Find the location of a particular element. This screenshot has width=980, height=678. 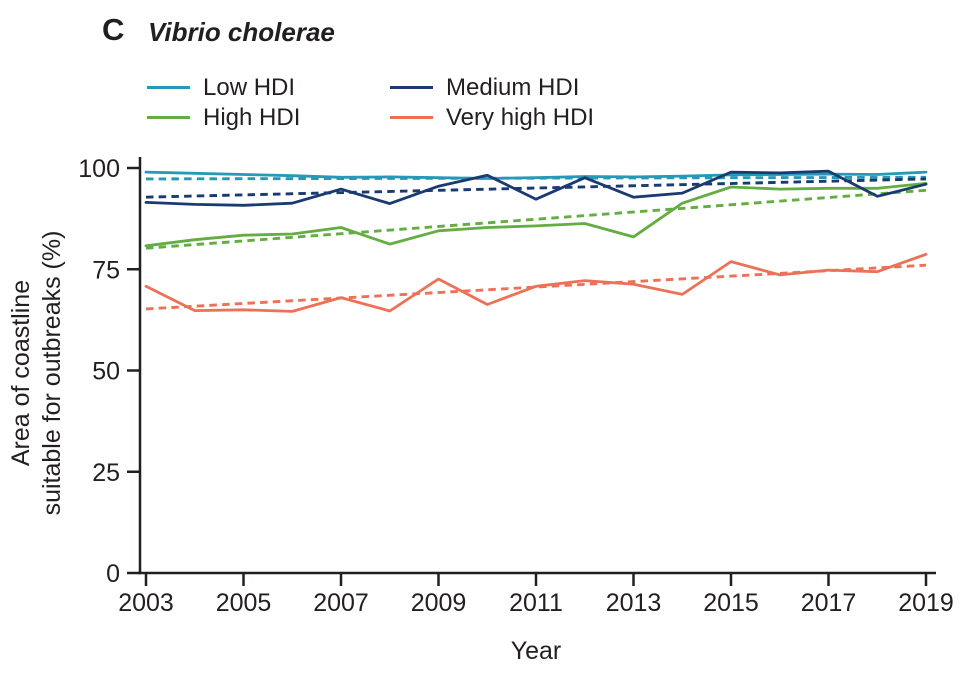

trend-line-high-hdi is located at coordinates (536, 219).